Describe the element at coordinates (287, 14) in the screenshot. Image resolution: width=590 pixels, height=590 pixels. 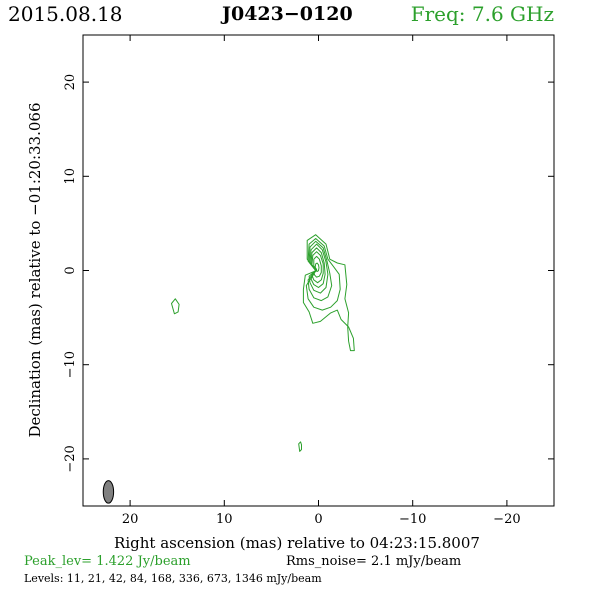
I see `source-name: J0423−0120` at that location.